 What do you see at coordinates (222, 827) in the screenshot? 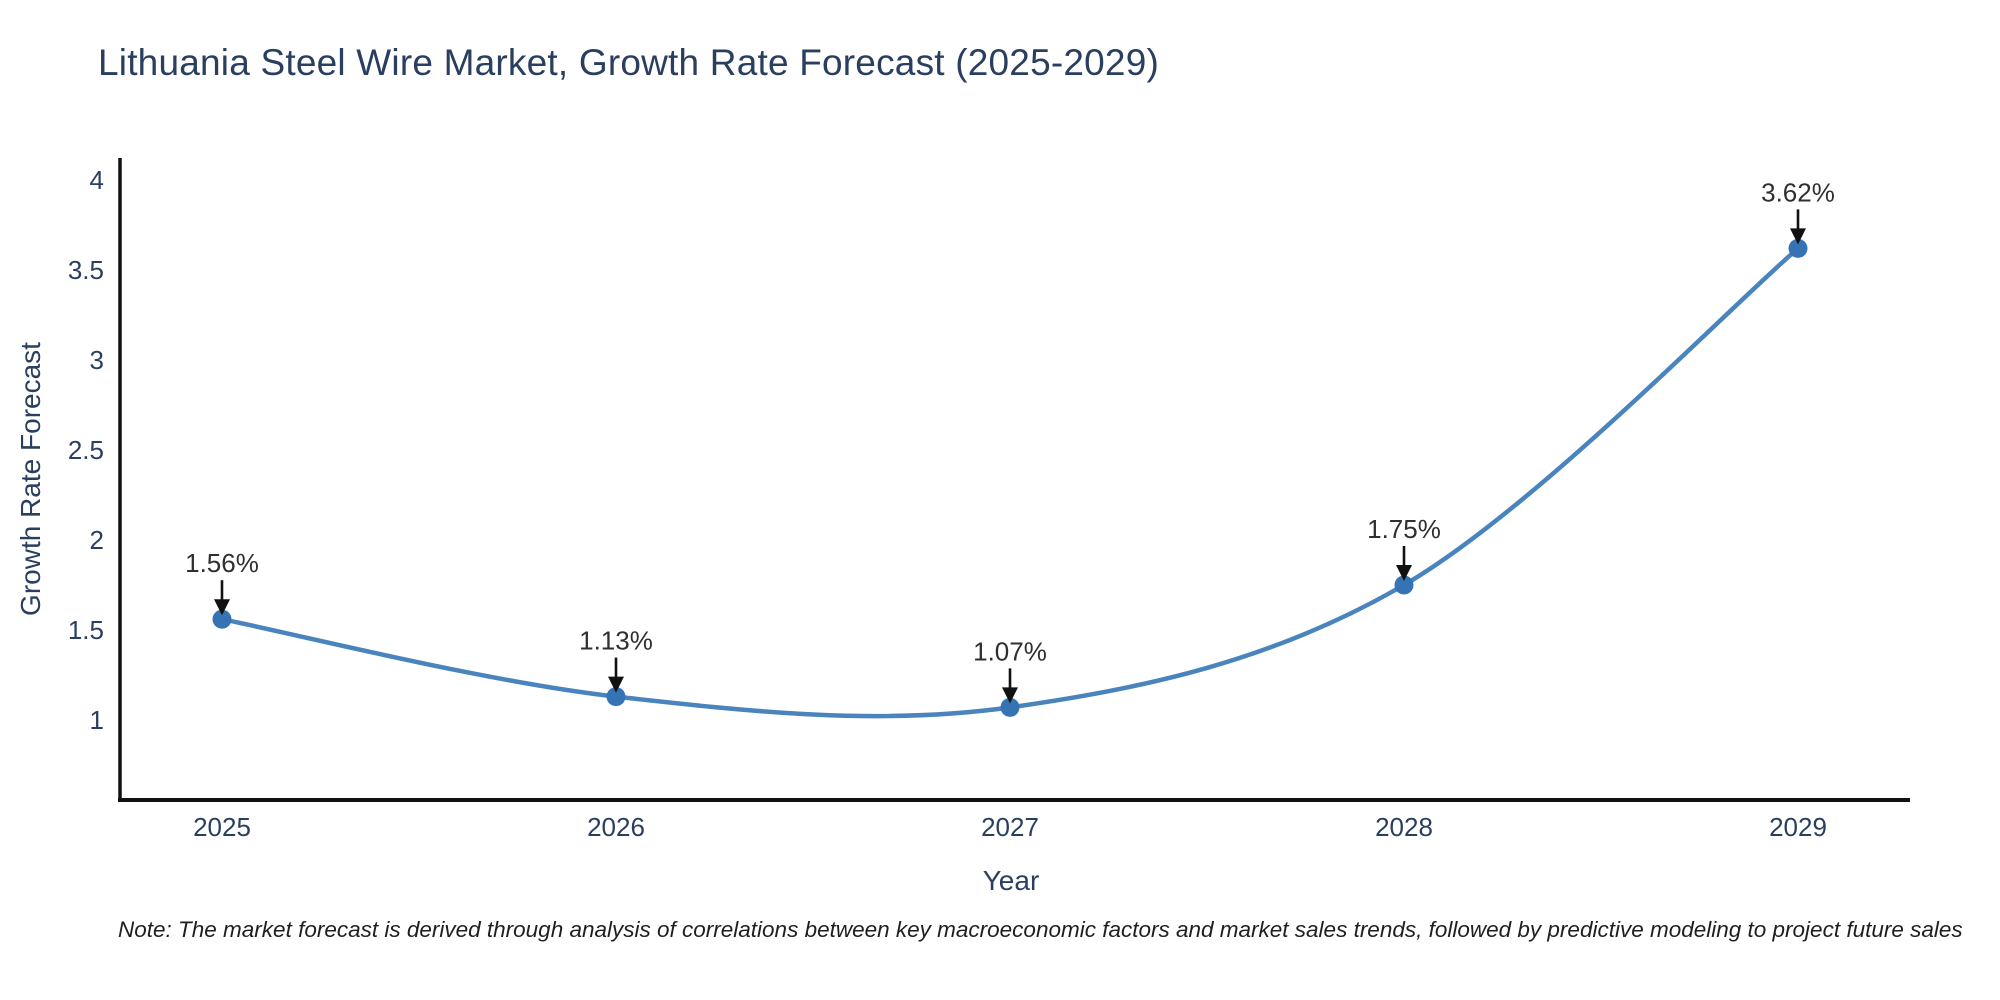
I see `x-tick-label-2025: 2025` at bounding box center [222, 827].